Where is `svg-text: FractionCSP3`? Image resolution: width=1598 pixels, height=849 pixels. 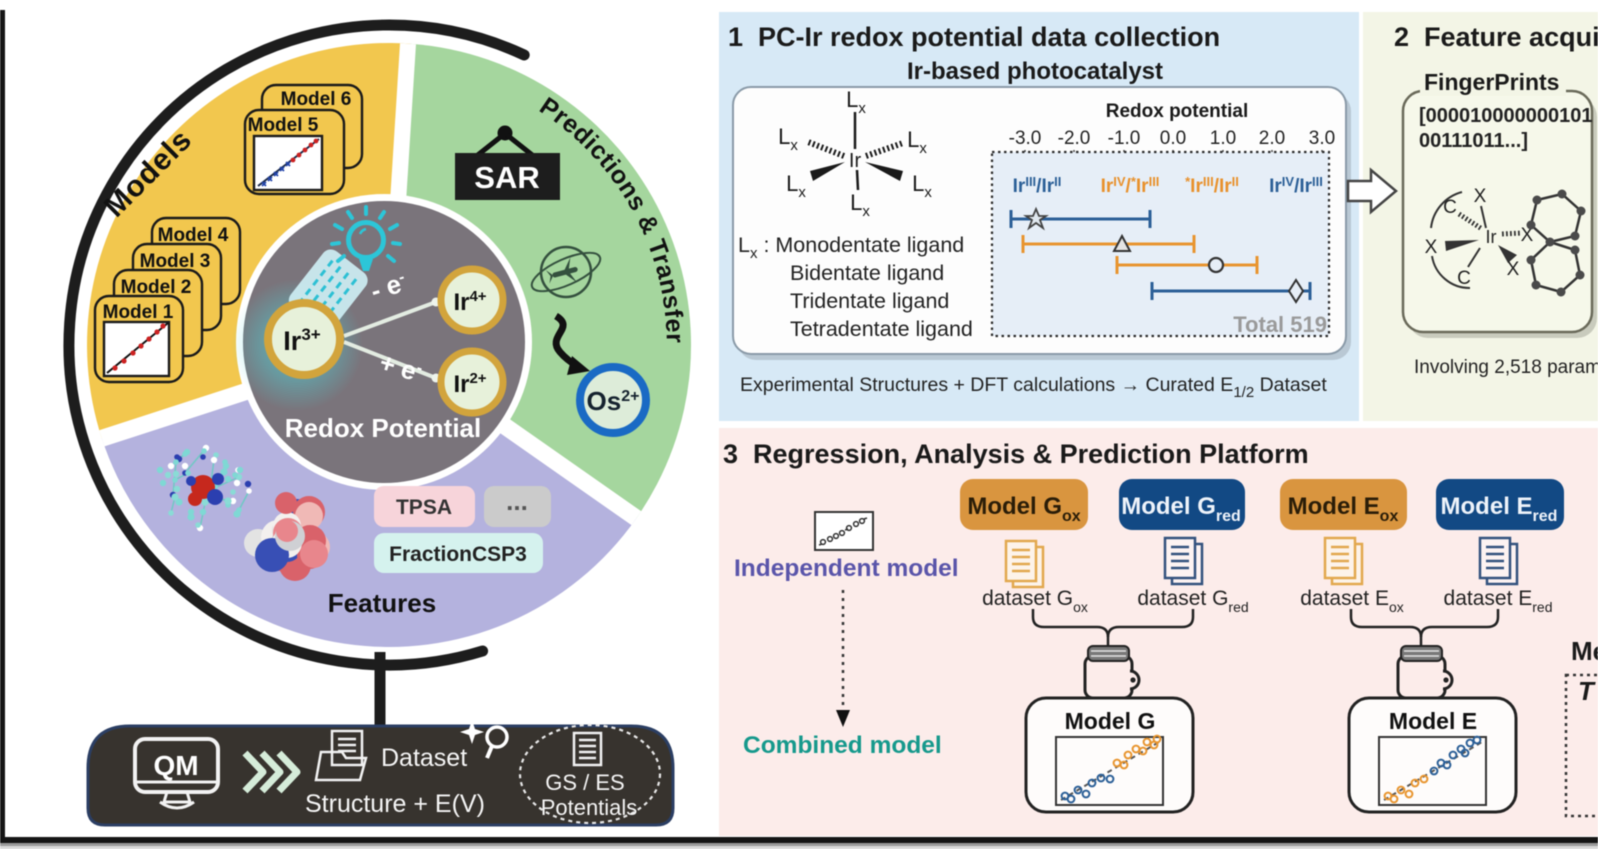
svg-text: FractionCSP3 is located at coordinates (458, 554).